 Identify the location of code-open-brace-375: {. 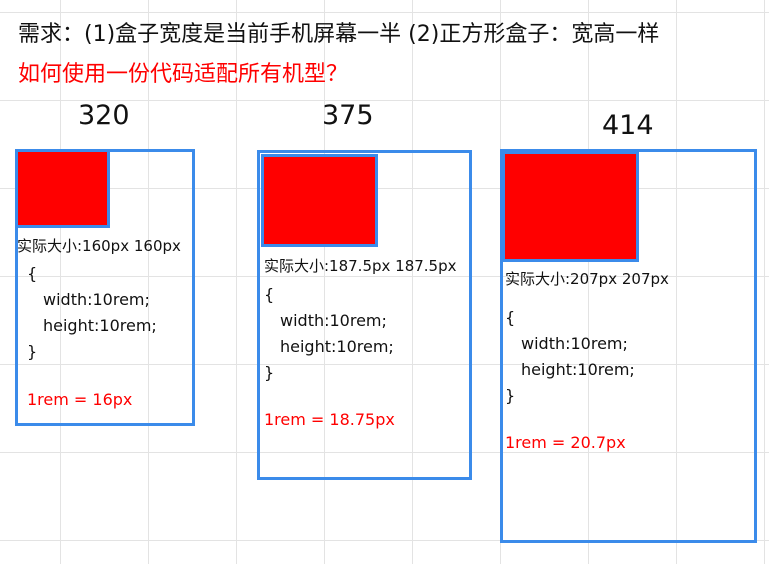
(269, 294).